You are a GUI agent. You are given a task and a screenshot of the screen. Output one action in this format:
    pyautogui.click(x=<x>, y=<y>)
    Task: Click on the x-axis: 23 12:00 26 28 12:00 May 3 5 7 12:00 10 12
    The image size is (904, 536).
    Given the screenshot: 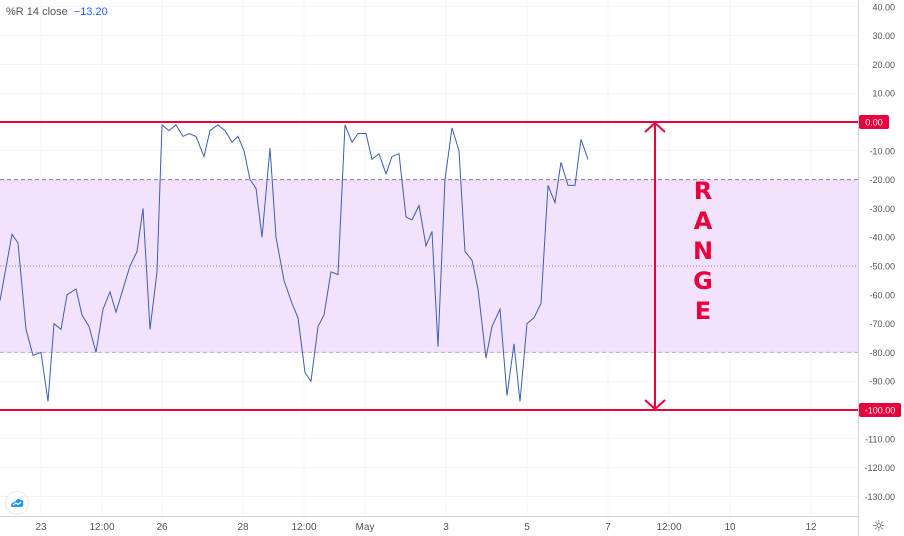 What is the action you would take?
    pyautogui.click(x=429, y=525)
    